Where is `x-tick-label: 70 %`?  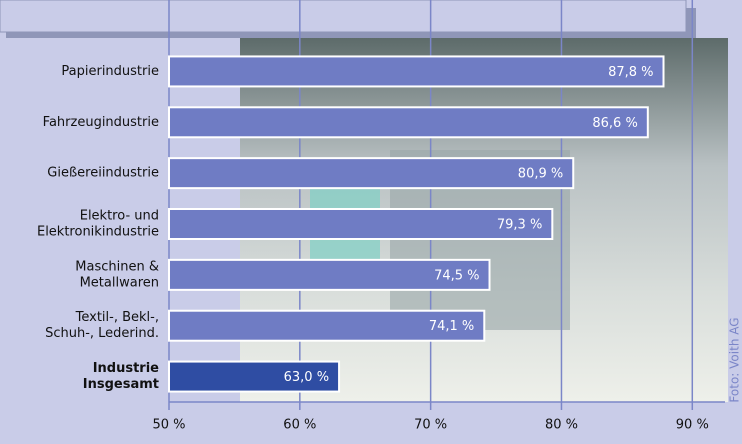 x-tick-label: 70 % is located at coordinates (430, 425).